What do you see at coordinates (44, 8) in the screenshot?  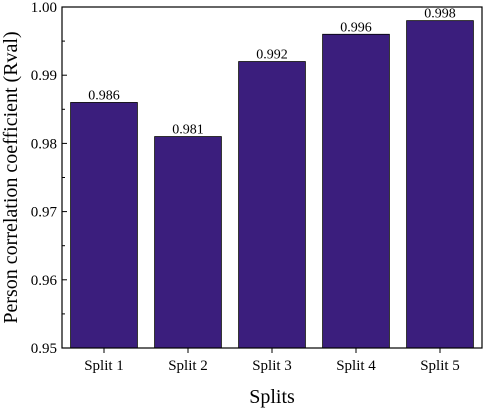 I see `y-tick-label-6: 1.00` at bounding box center [44, 8].